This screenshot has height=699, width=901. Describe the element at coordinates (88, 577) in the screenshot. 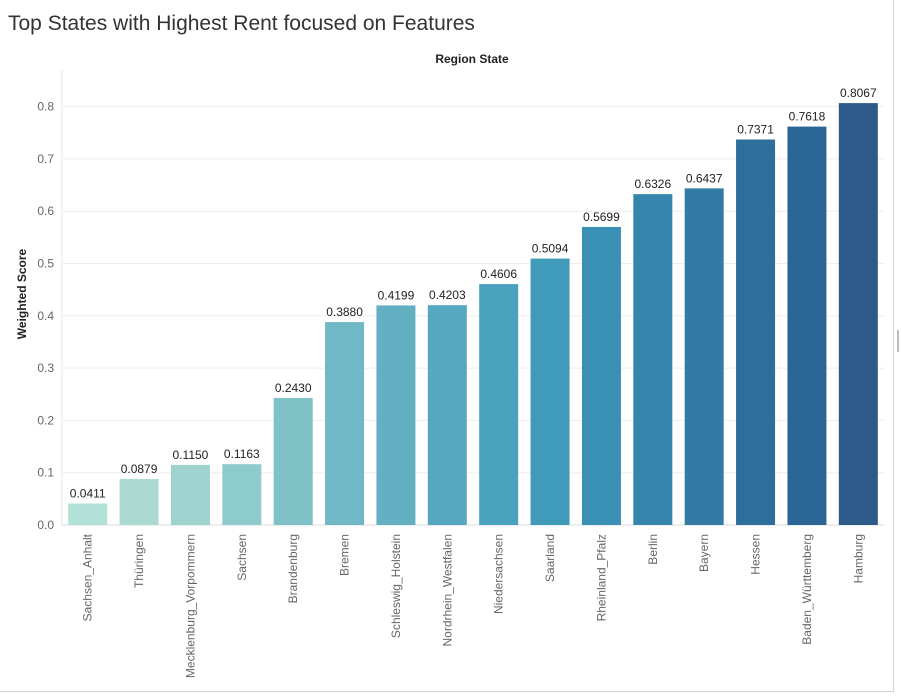

I see `x-tick-label: Sachsen_Anhalt` at that location.